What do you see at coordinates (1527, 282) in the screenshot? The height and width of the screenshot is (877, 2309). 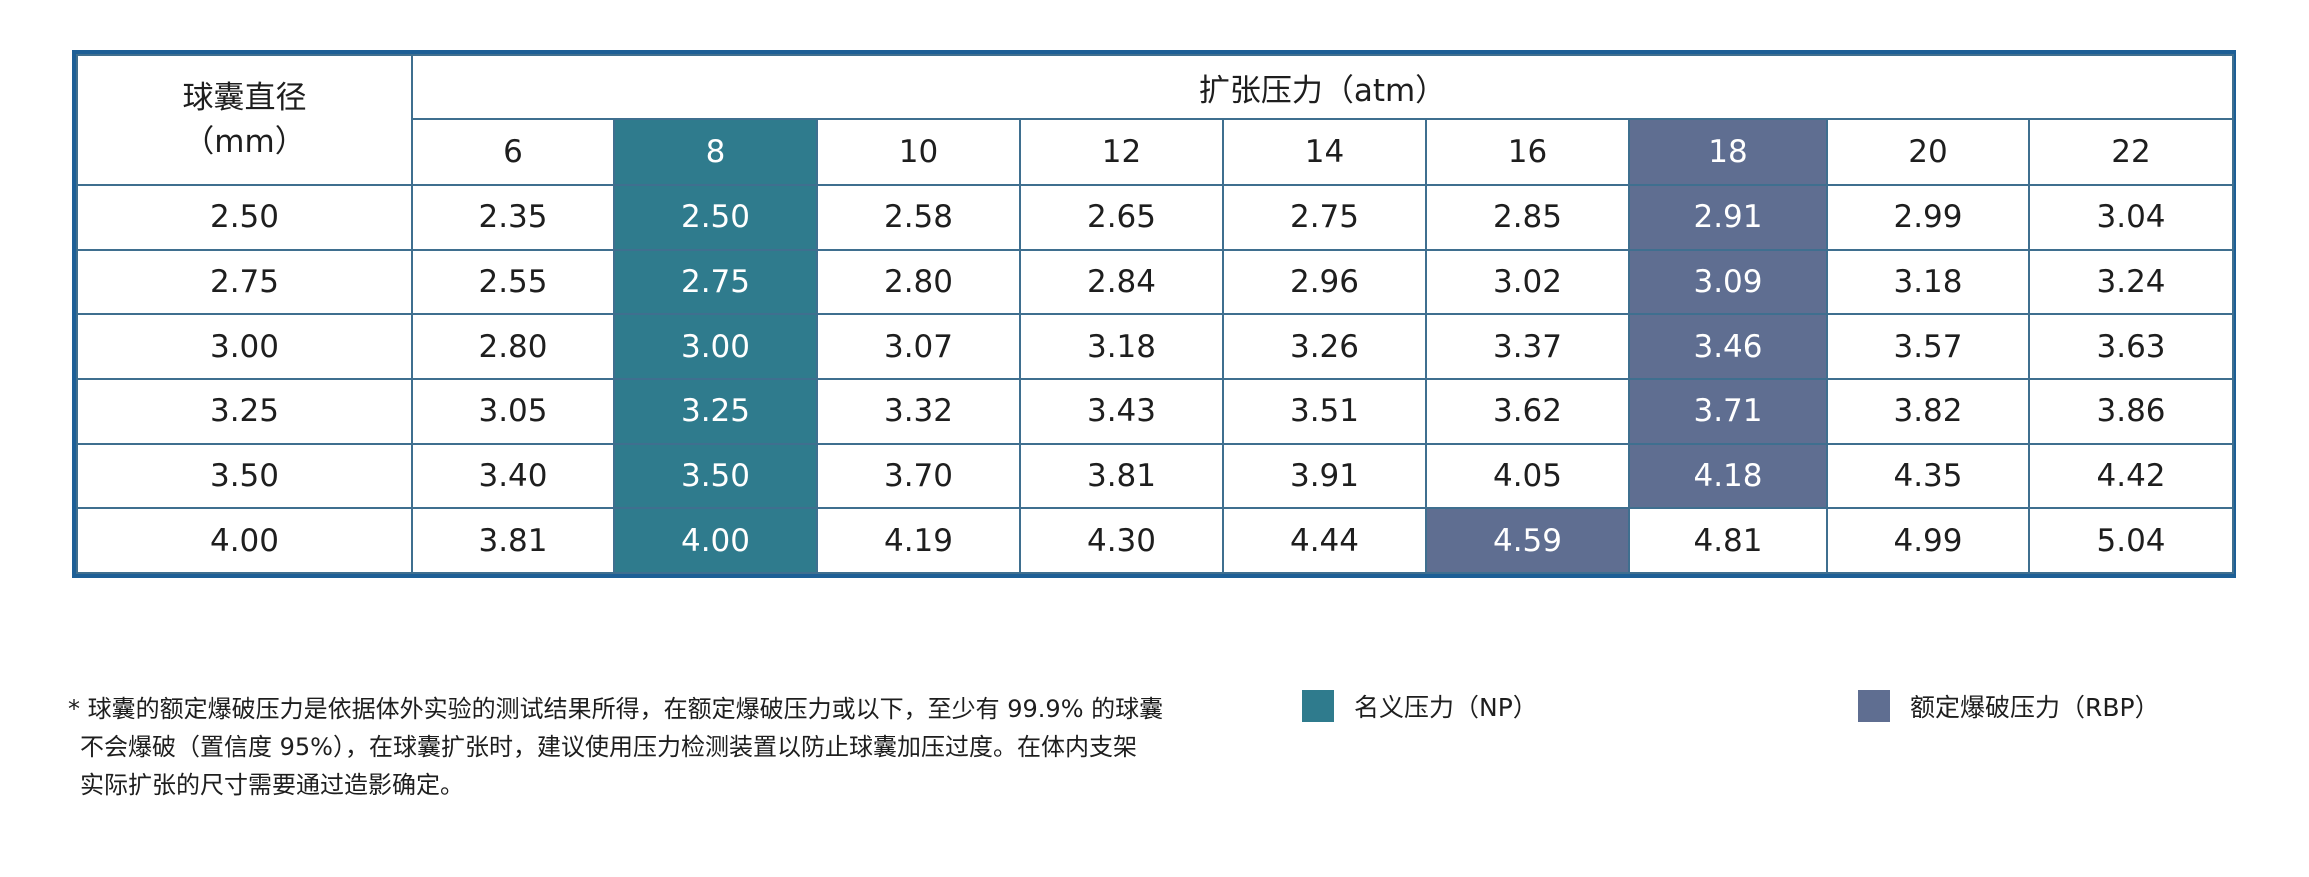 I see `table-cell: 3.02` at bounding box center [1527, 282].